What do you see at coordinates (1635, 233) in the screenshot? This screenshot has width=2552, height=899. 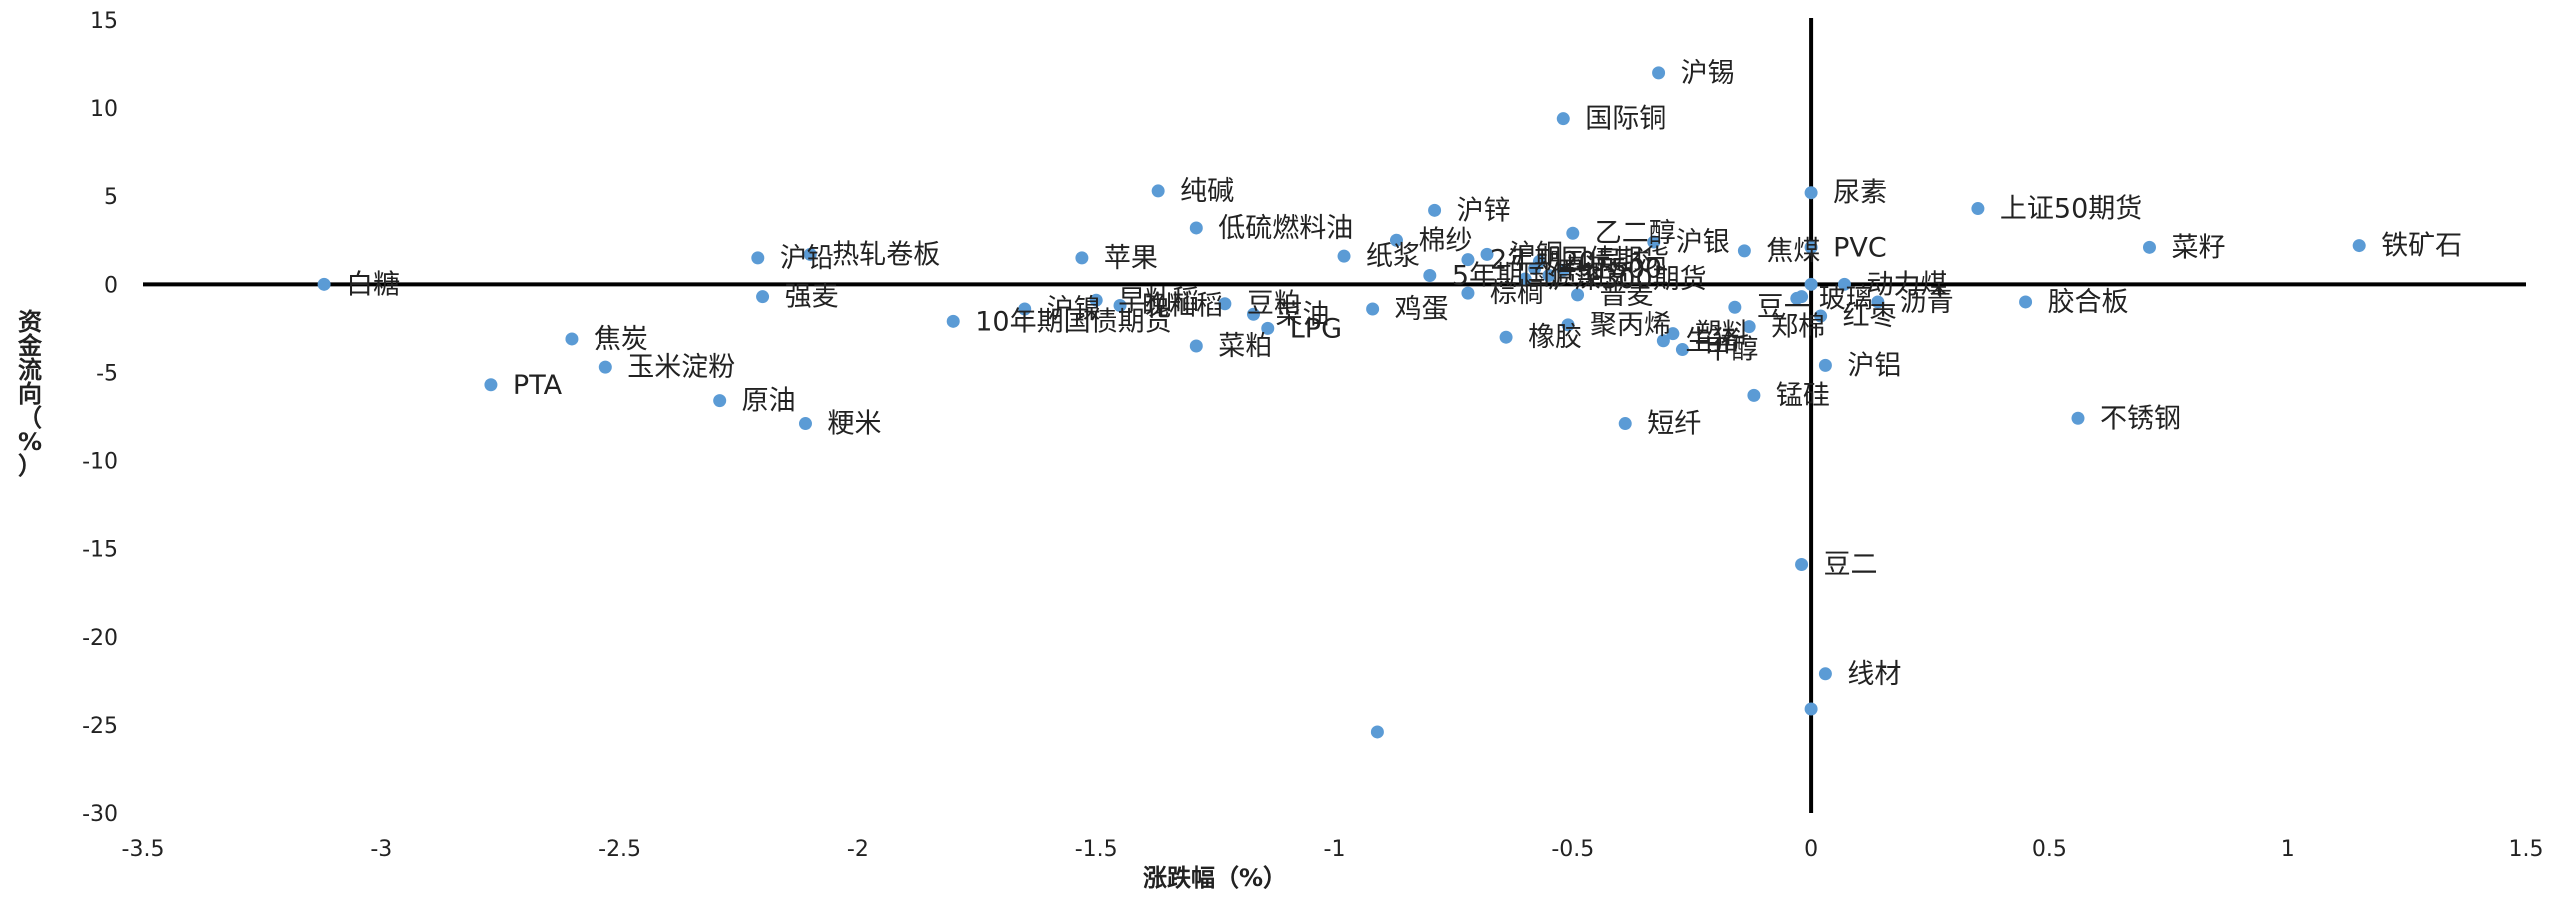 I see `data-label: 乙二醇` at bounding box center [1635, 233].